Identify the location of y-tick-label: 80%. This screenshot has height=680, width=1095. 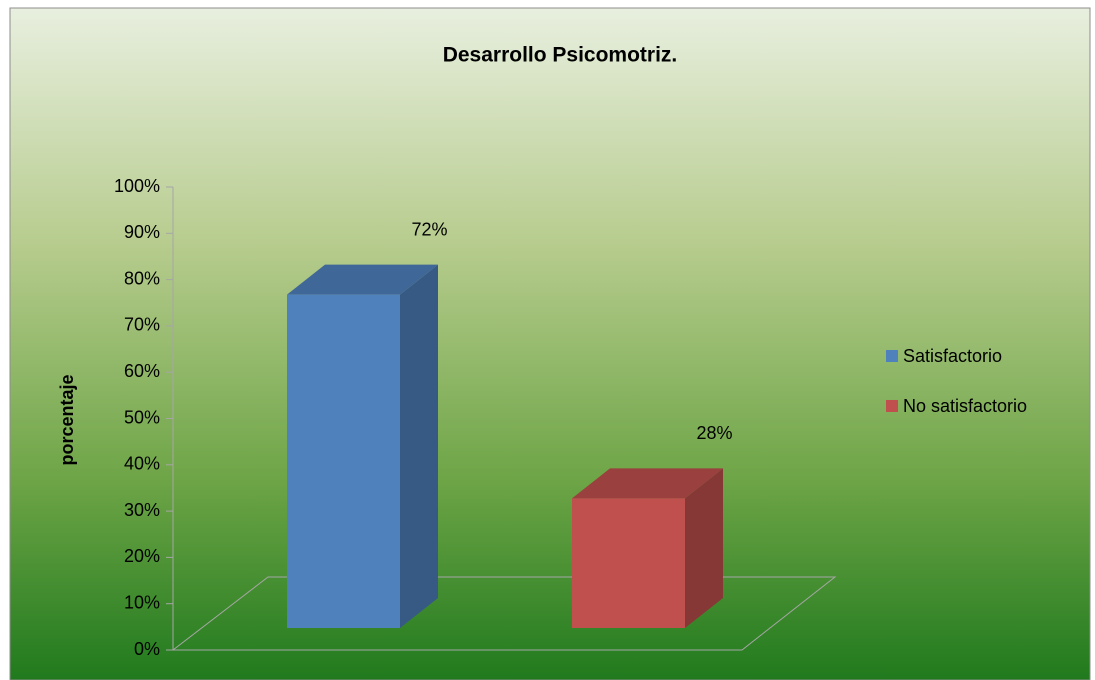
(142, 278).